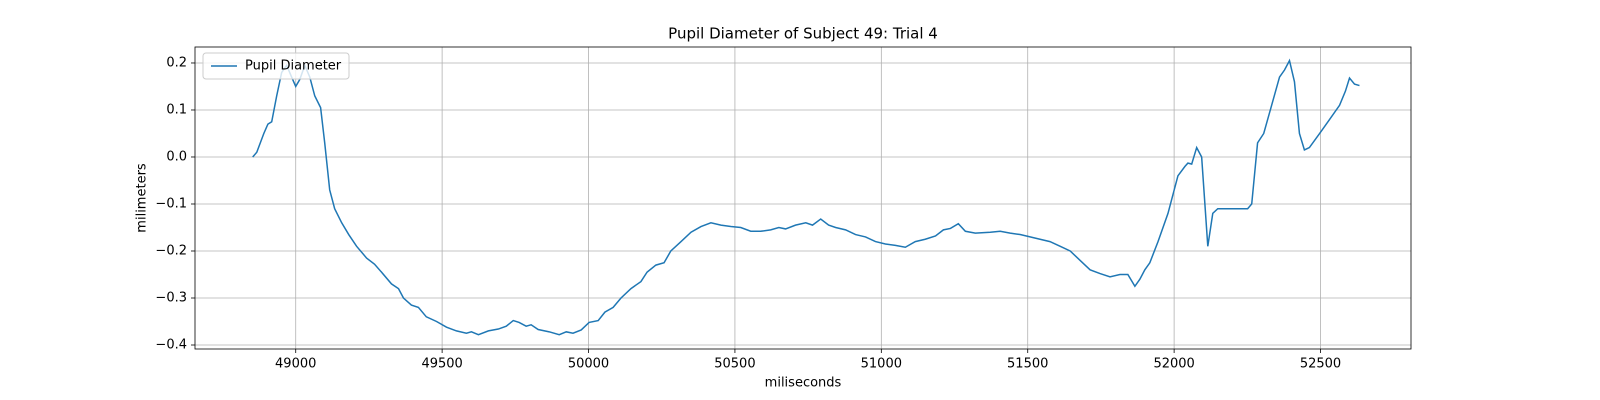 The image size is (1600, 400). Describe the element at coordinates (588, 364) in the screenshot. I see `x-tick-label: 50000` at that location.